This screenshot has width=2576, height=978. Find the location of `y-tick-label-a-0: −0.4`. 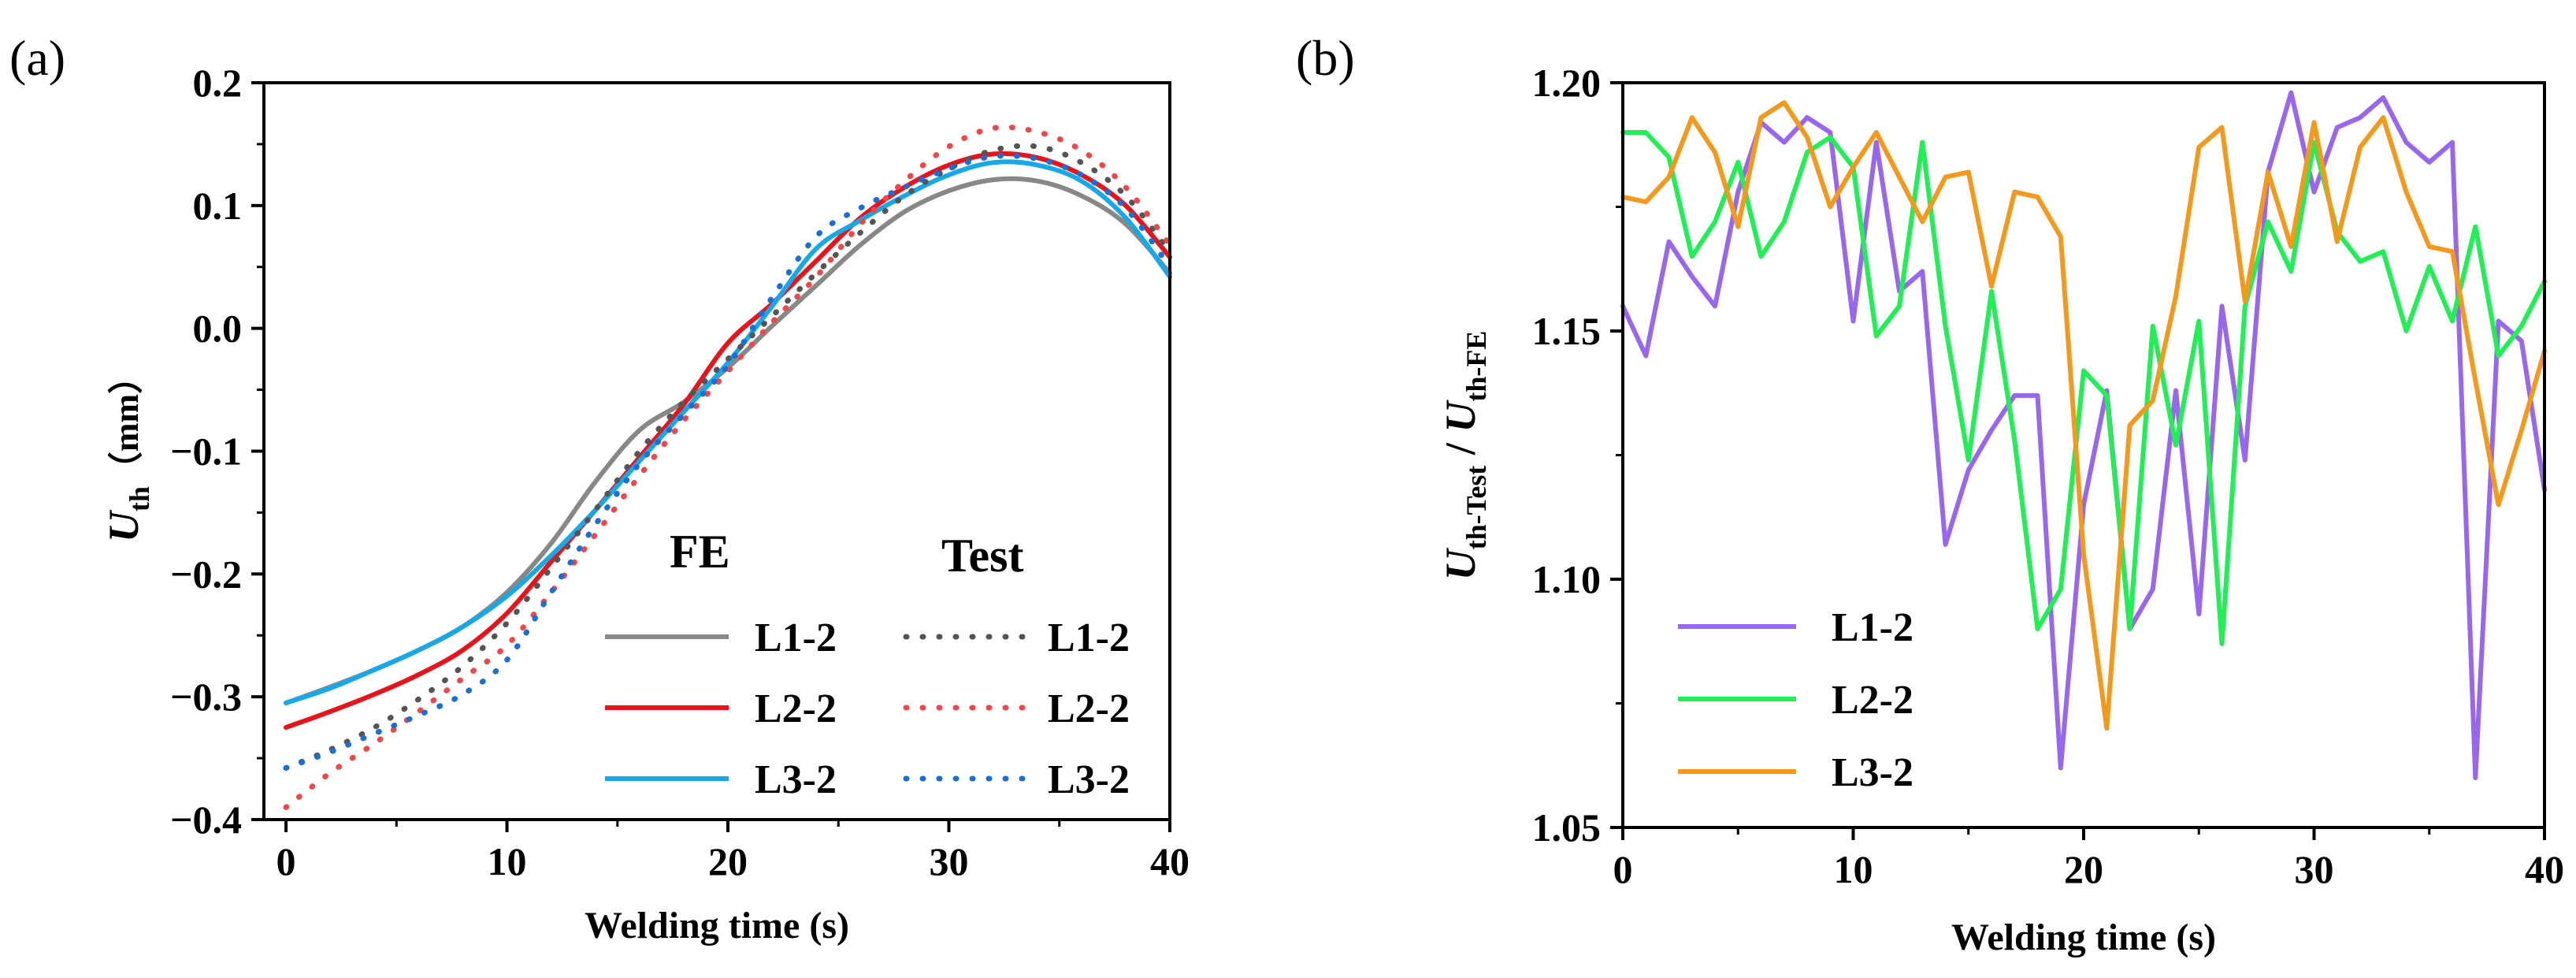

y-tick-label-a-0: −0.4 is located at coordinates (206, 820).